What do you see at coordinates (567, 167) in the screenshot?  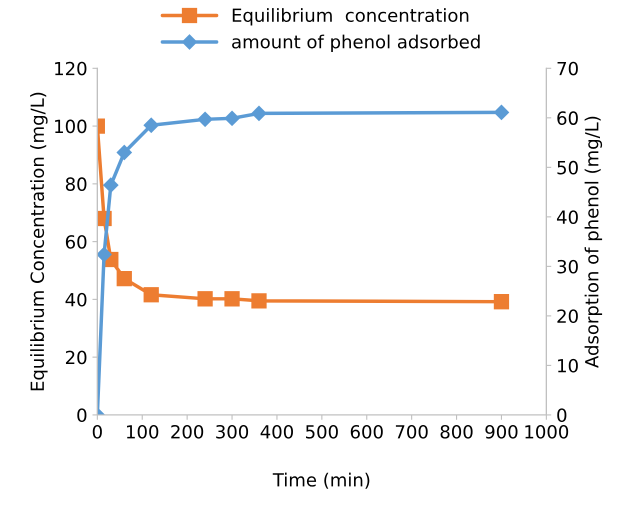 I see `y2-tick-label: 50` at bounding box center [567, 167].